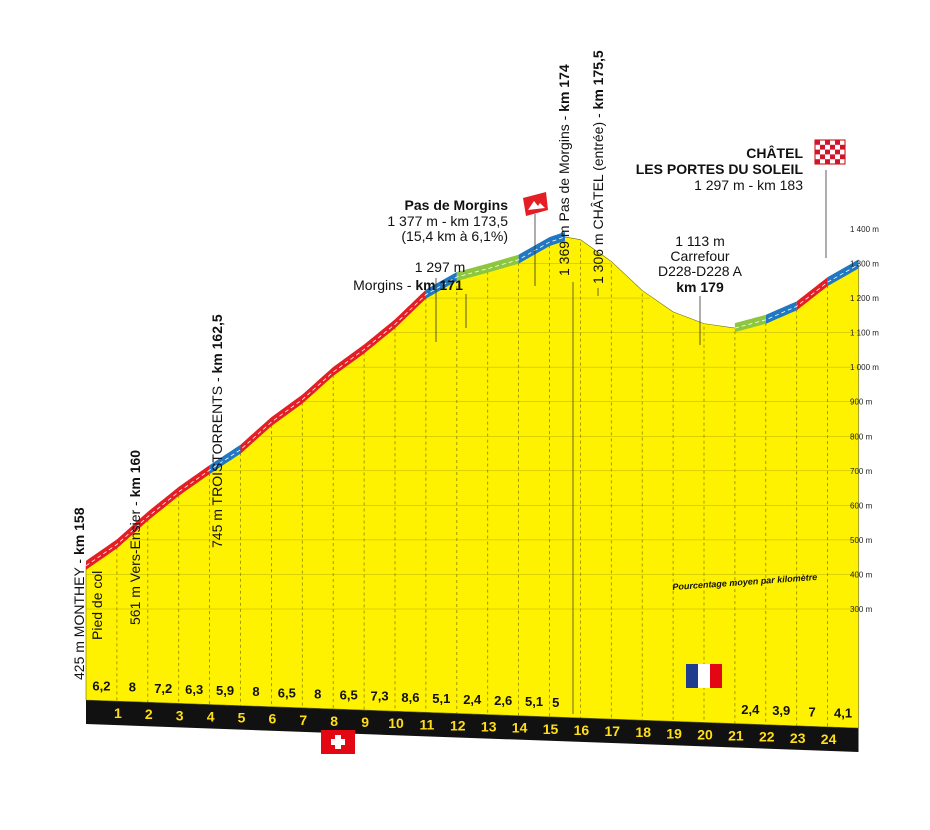  I want to click on gradient-label: 7, so click(812, 711).